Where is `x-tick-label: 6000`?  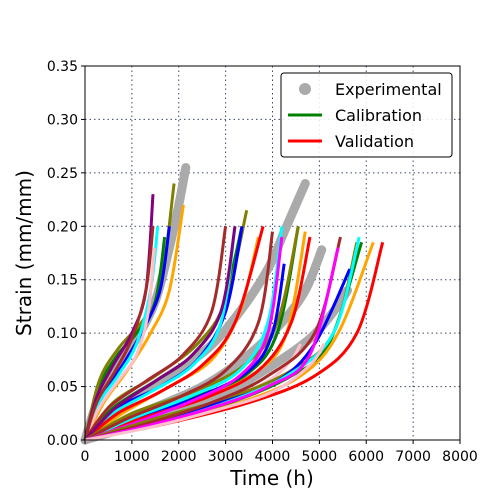
x-tick-label: 6000 is located at coordinates (366, 457).